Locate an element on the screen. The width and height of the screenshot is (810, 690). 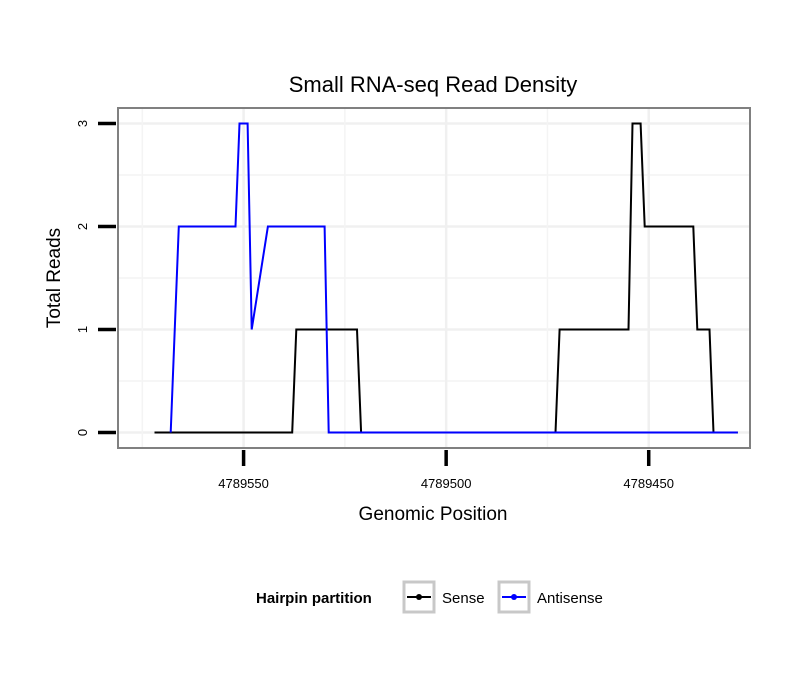
legend-label-antisense: Antisense is located at coordinates (570, 598).